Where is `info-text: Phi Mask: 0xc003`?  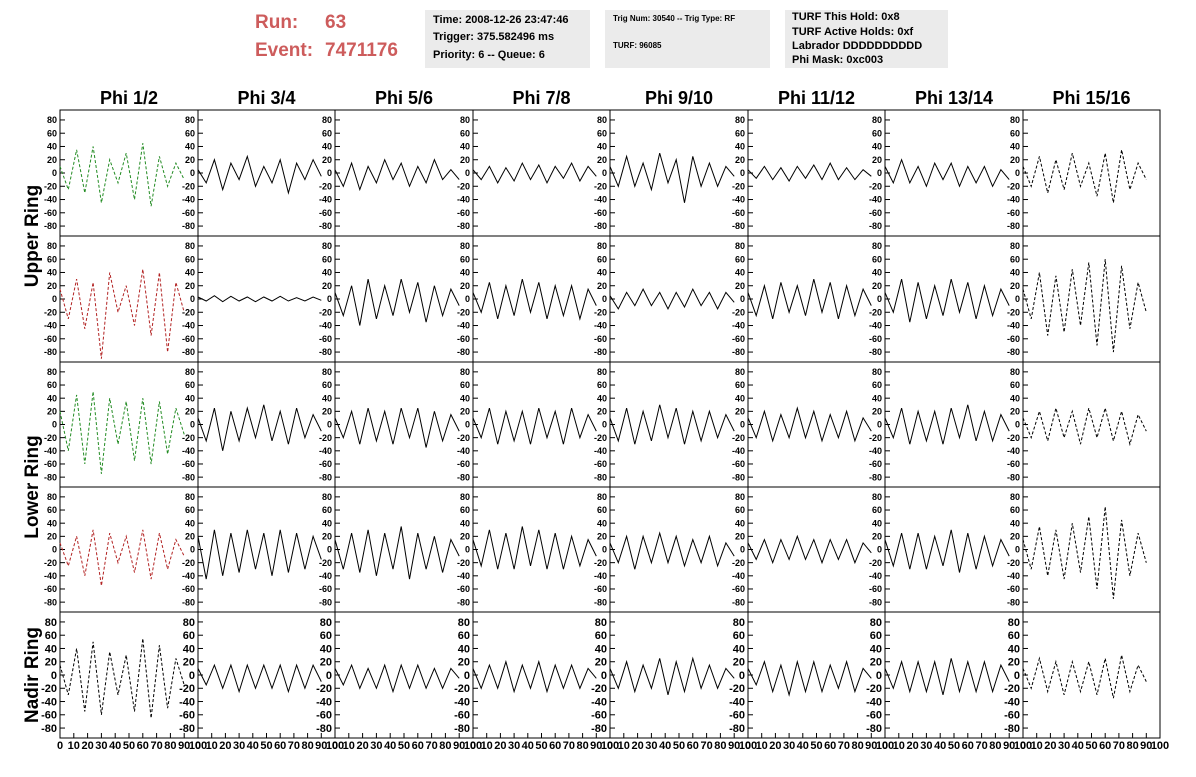
info-text: Phi Mask: 0xc003 is located at coordinates (837, 60).